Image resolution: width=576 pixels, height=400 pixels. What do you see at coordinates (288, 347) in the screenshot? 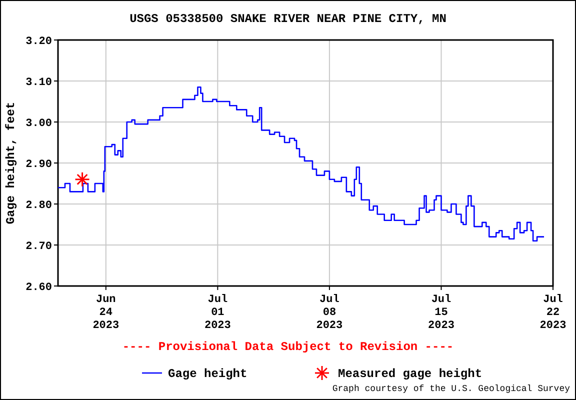
I see `text: ---- Provisional Data Subject to Revision ----` at bounding box center [288, 347].